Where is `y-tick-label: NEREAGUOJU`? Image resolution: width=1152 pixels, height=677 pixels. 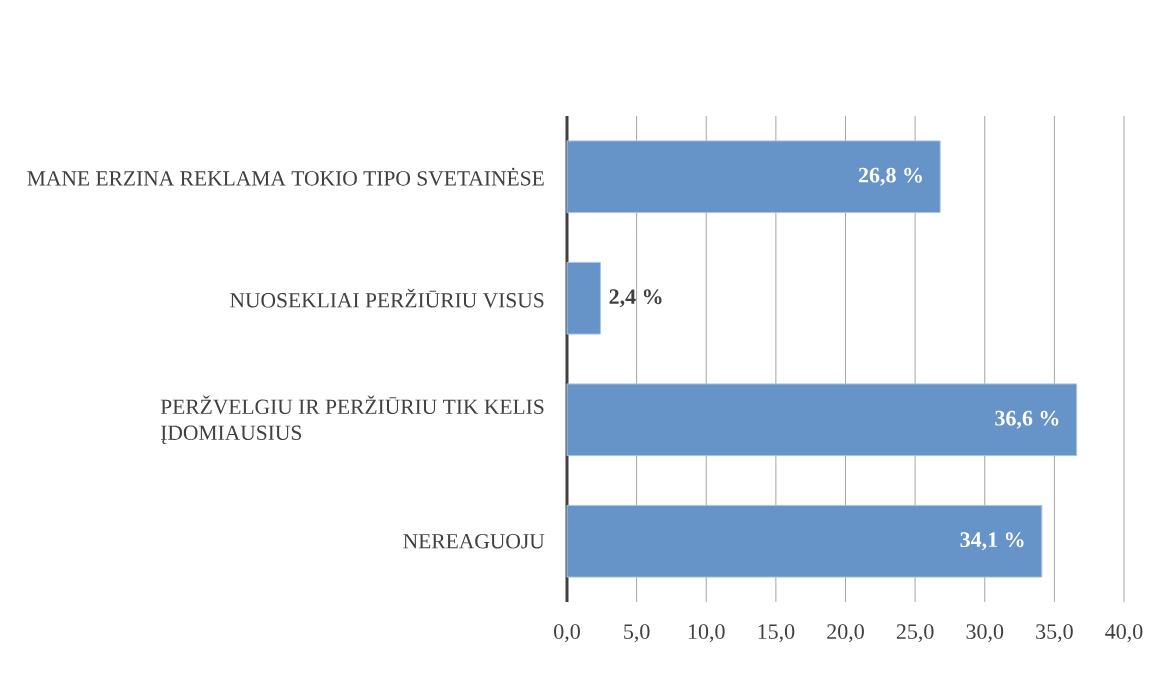
y-tick-label: NEREAGUOJU is located at coordinates (474, 541).